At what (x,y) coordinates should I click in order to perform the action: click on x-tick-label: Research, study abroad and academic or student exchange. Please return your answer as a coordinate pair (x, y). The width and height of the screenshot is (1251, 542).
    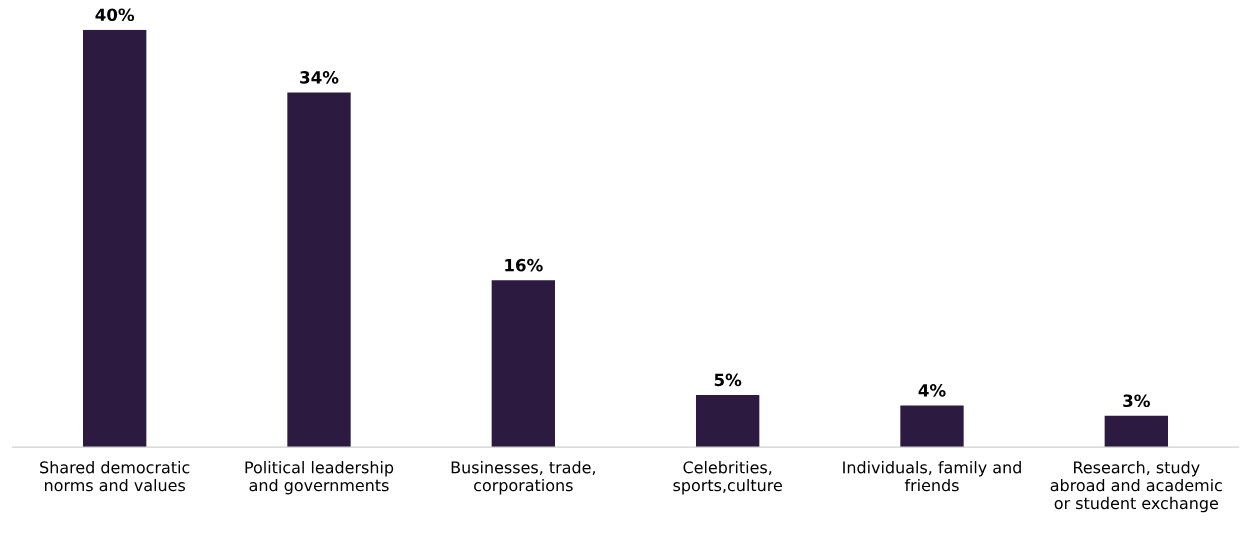
    Looking at the image, I should click on (1136, 487).